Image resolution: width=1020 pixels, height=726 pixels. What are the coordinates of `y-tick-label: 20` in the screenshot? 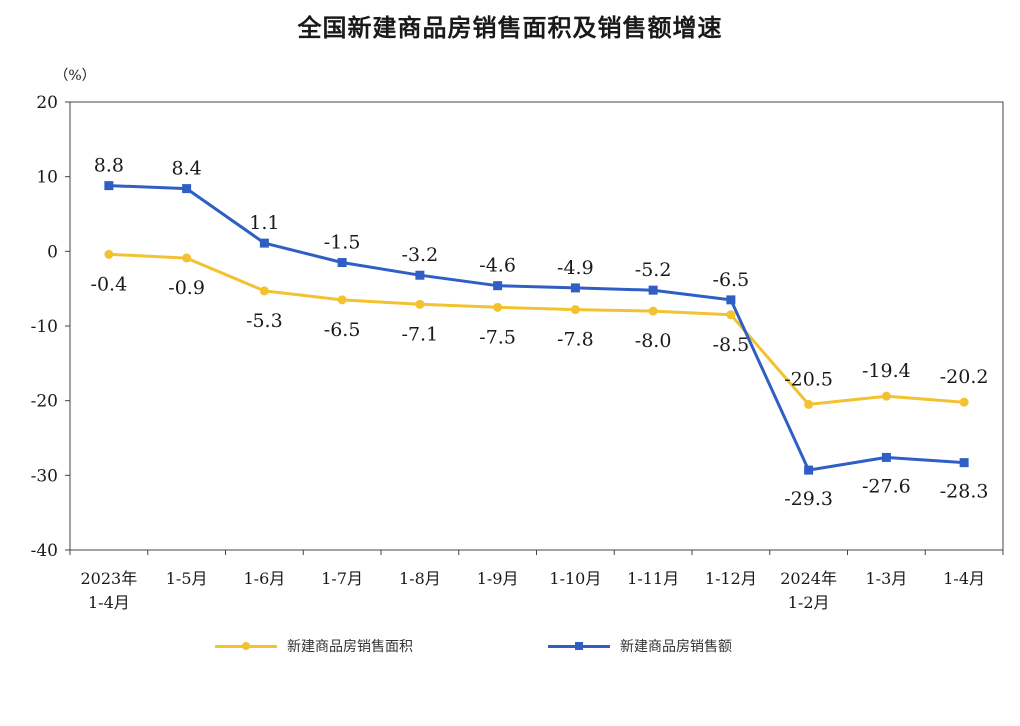 It's located at (47, 103).